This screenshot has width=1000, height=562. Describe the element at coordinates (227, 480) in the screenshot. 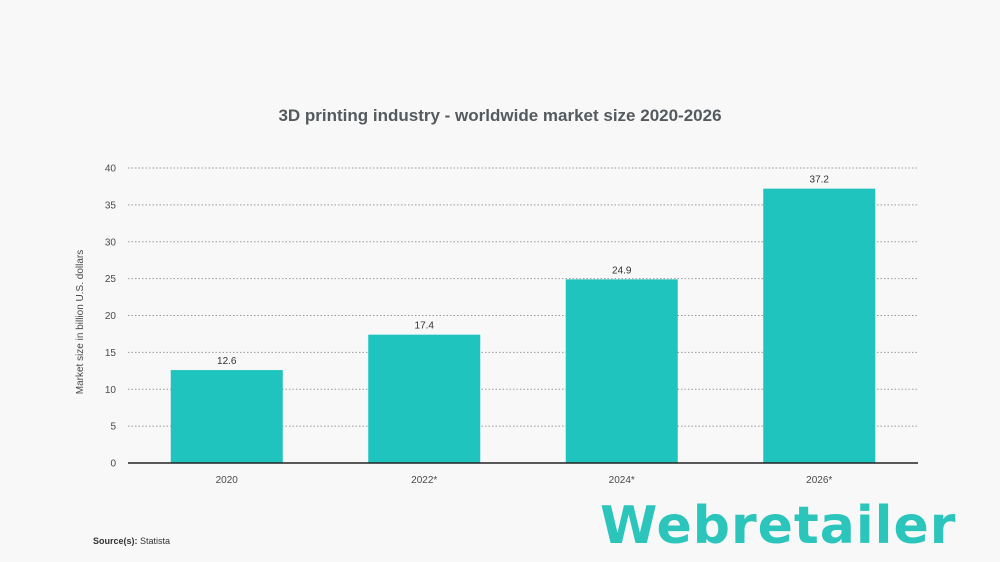

I see `x-tick-label: 2020` at that location.